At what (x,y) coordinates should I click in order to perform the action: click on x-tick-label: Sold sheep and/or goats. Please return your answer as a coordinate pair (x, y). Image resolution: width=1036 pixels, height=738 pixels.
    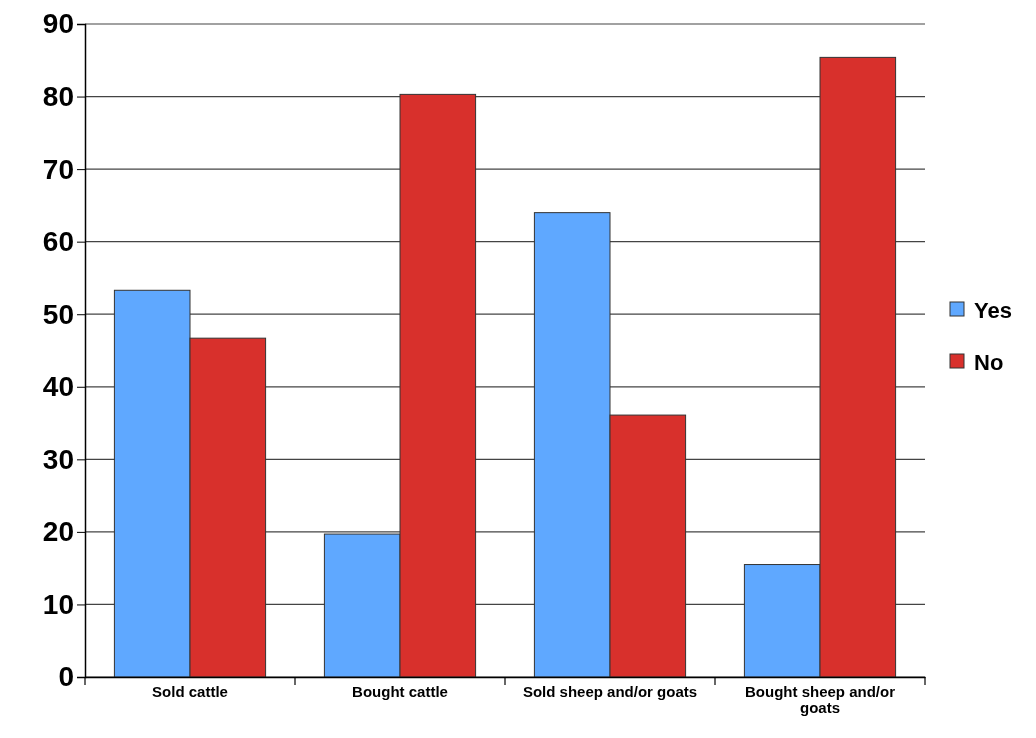
    Looking at the image, I should click on (610, 691).